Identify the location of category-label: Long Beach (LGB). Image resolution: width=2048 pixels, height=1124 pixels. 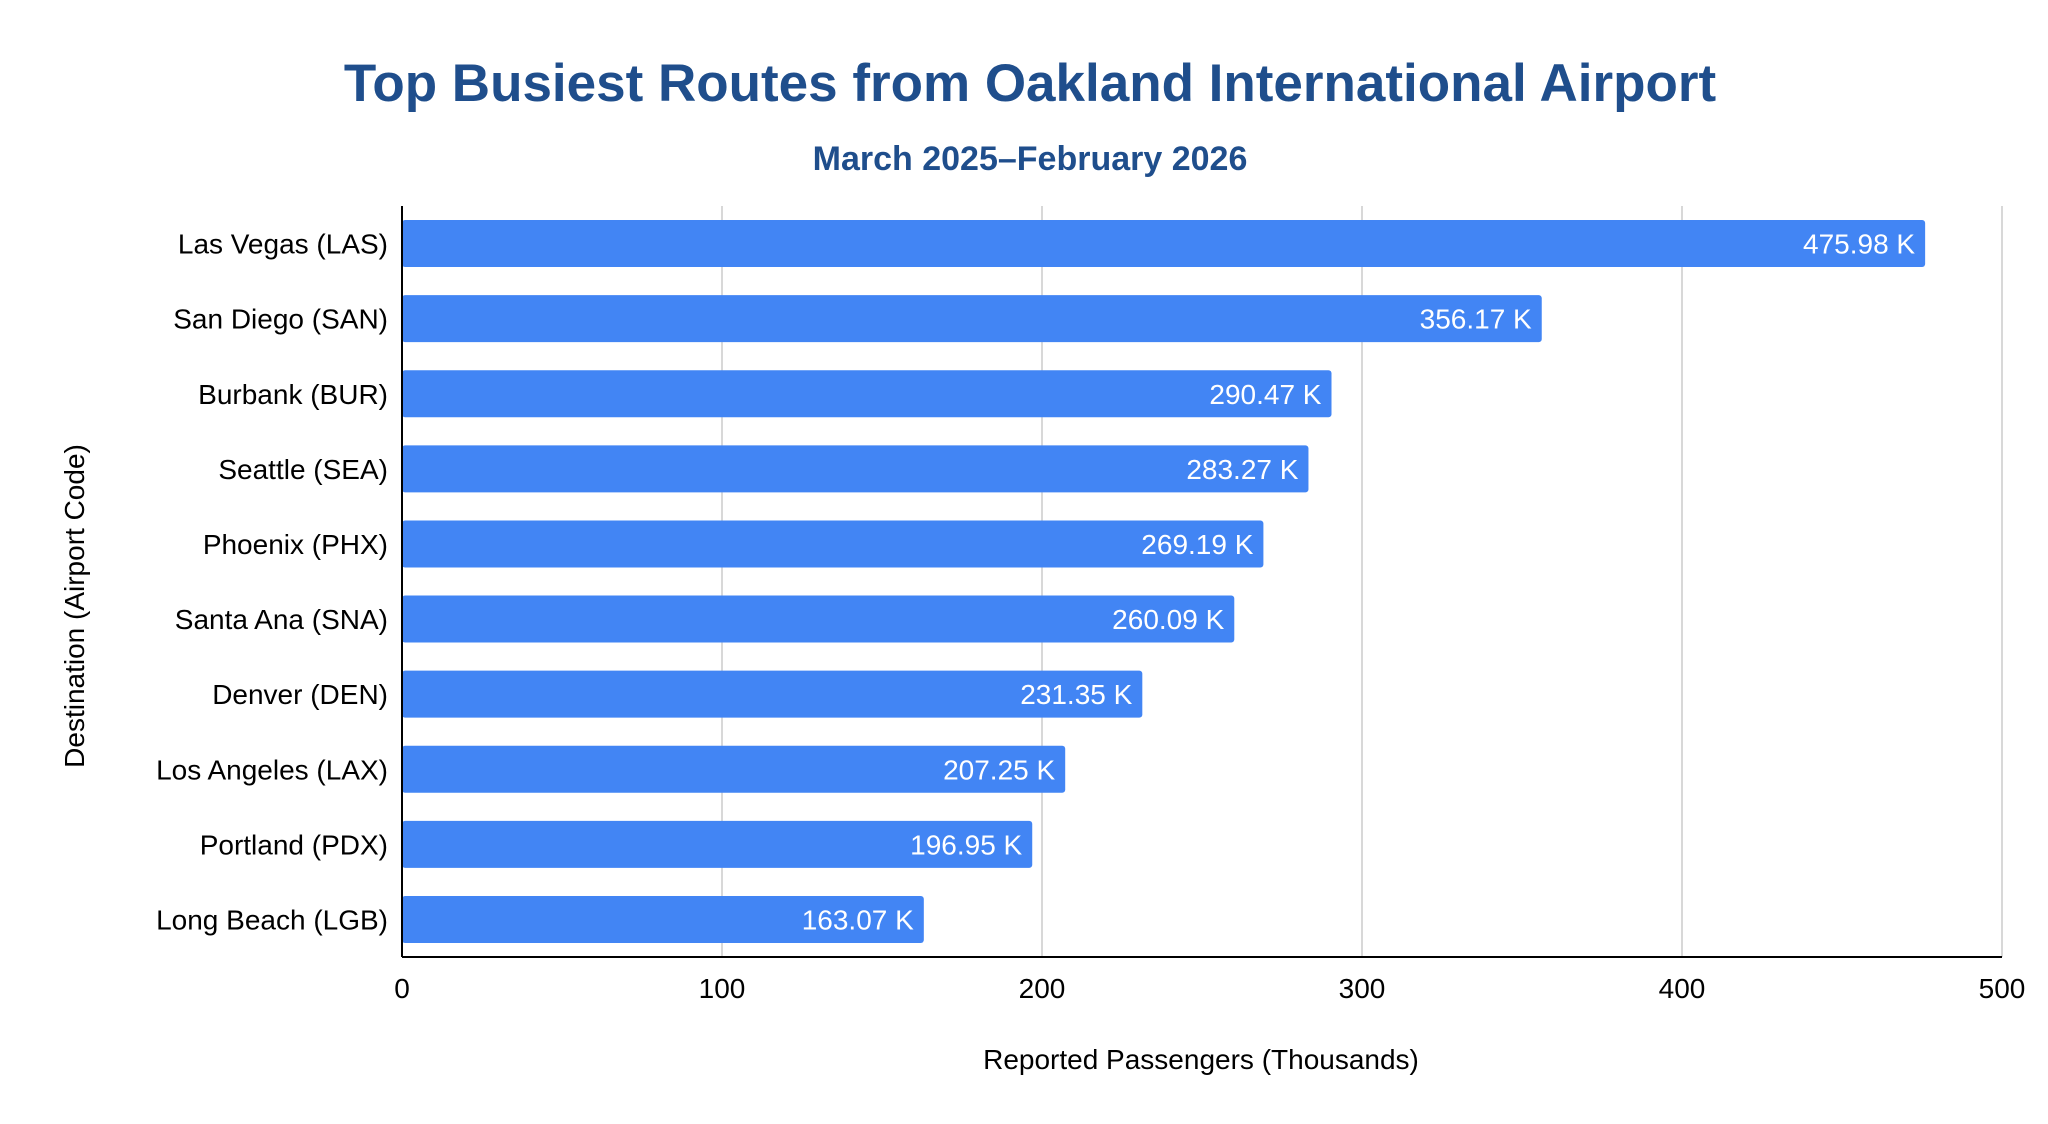
(272, 919).